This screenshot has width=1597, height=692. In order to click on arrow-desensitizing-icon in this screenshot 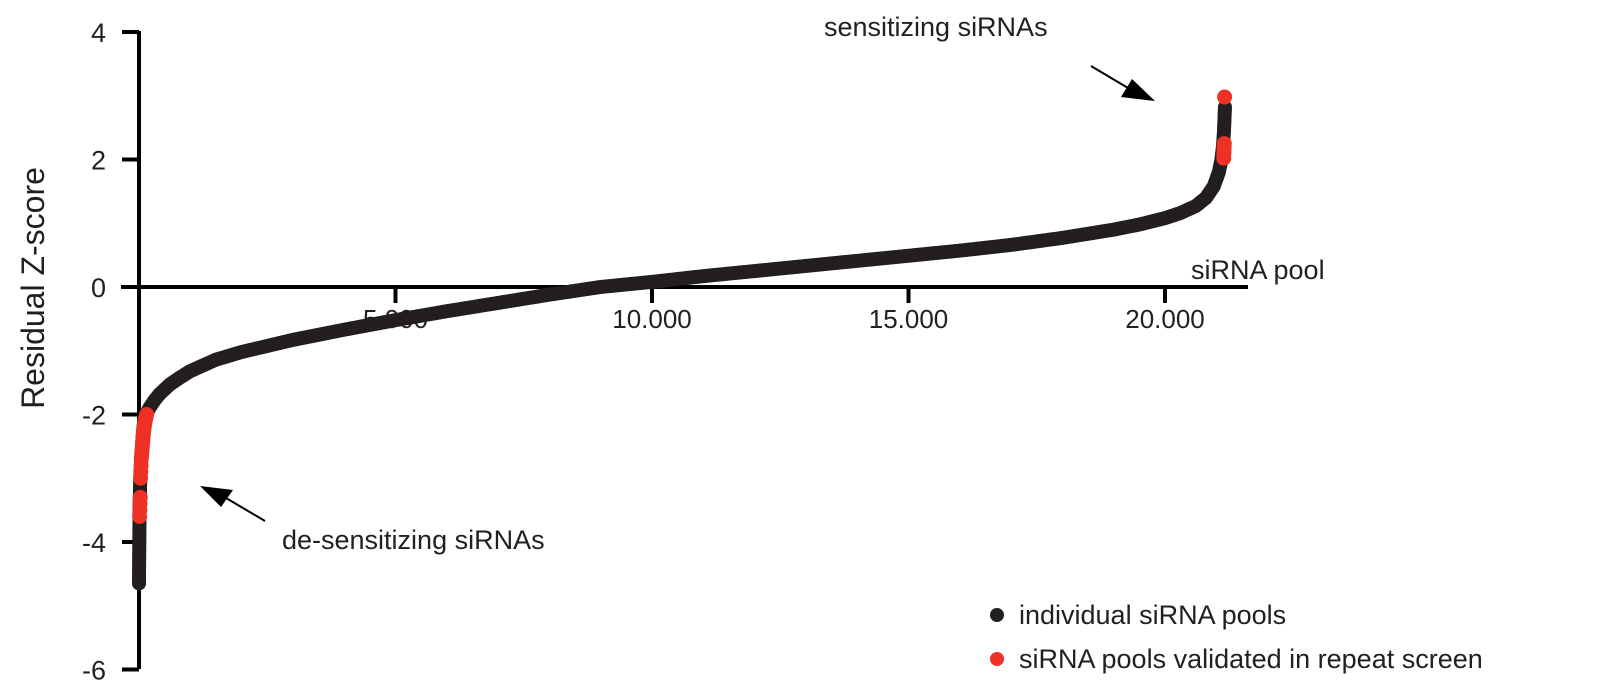, I will do `click(233, 504)`.